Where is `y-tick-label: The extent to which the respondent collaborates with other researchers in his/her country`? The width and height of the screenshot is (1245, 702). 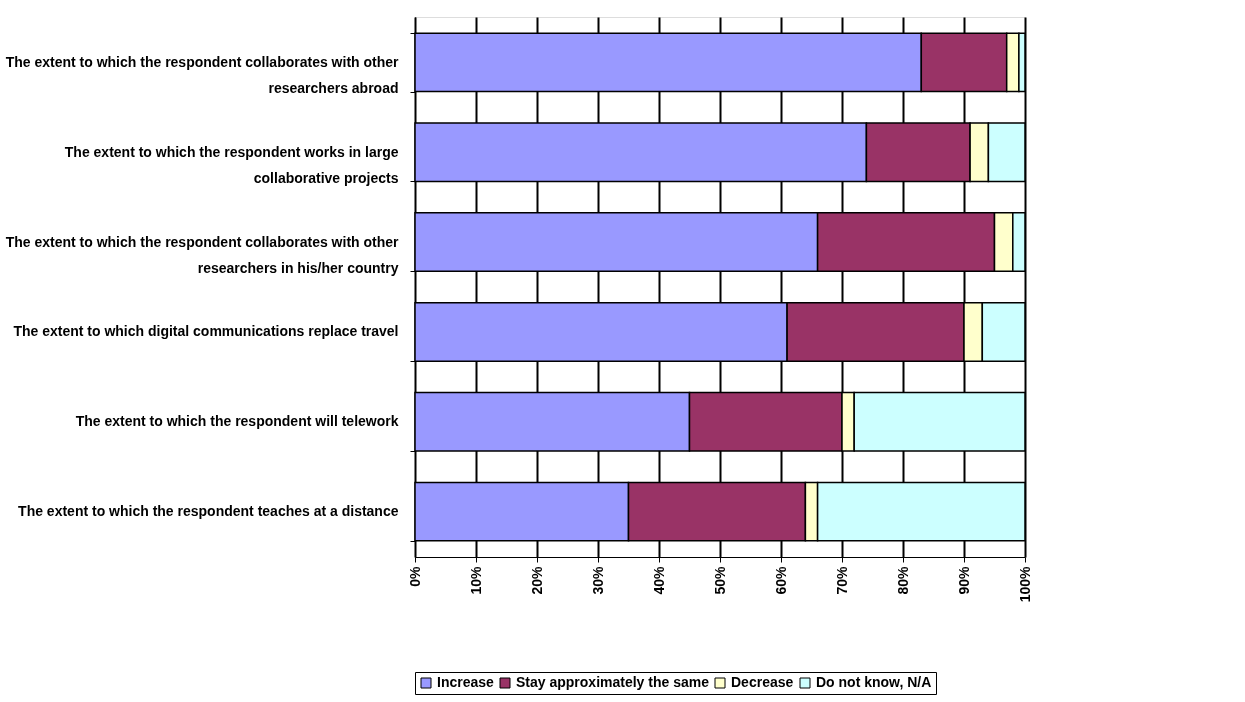 y-tick-label: The extent to which the respondent collaborates with other researchers in his/her country is located at coordinates (202, 254).